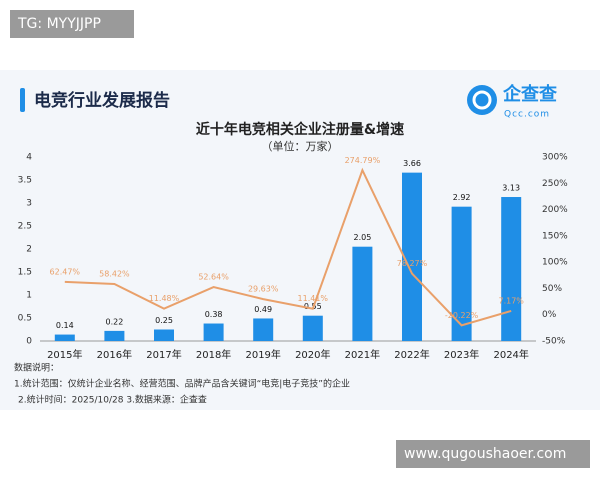 This screenshot has width=600, height=484. Describe the element at coordinates (549, 315) in the screenshot. I see `y2-tick-label: 0%` at that location.